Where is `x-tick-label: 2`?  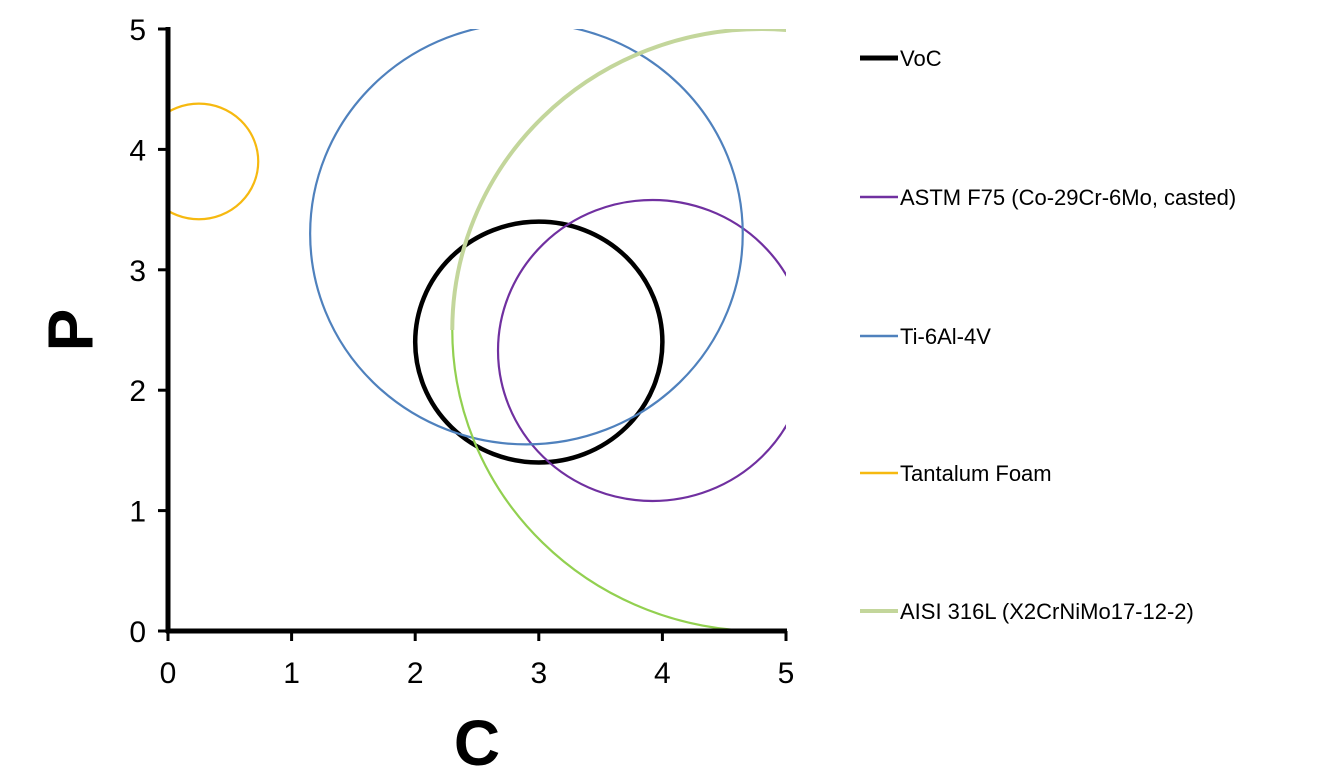
x-tick-label: 2 is located at coordinates (415, 673).